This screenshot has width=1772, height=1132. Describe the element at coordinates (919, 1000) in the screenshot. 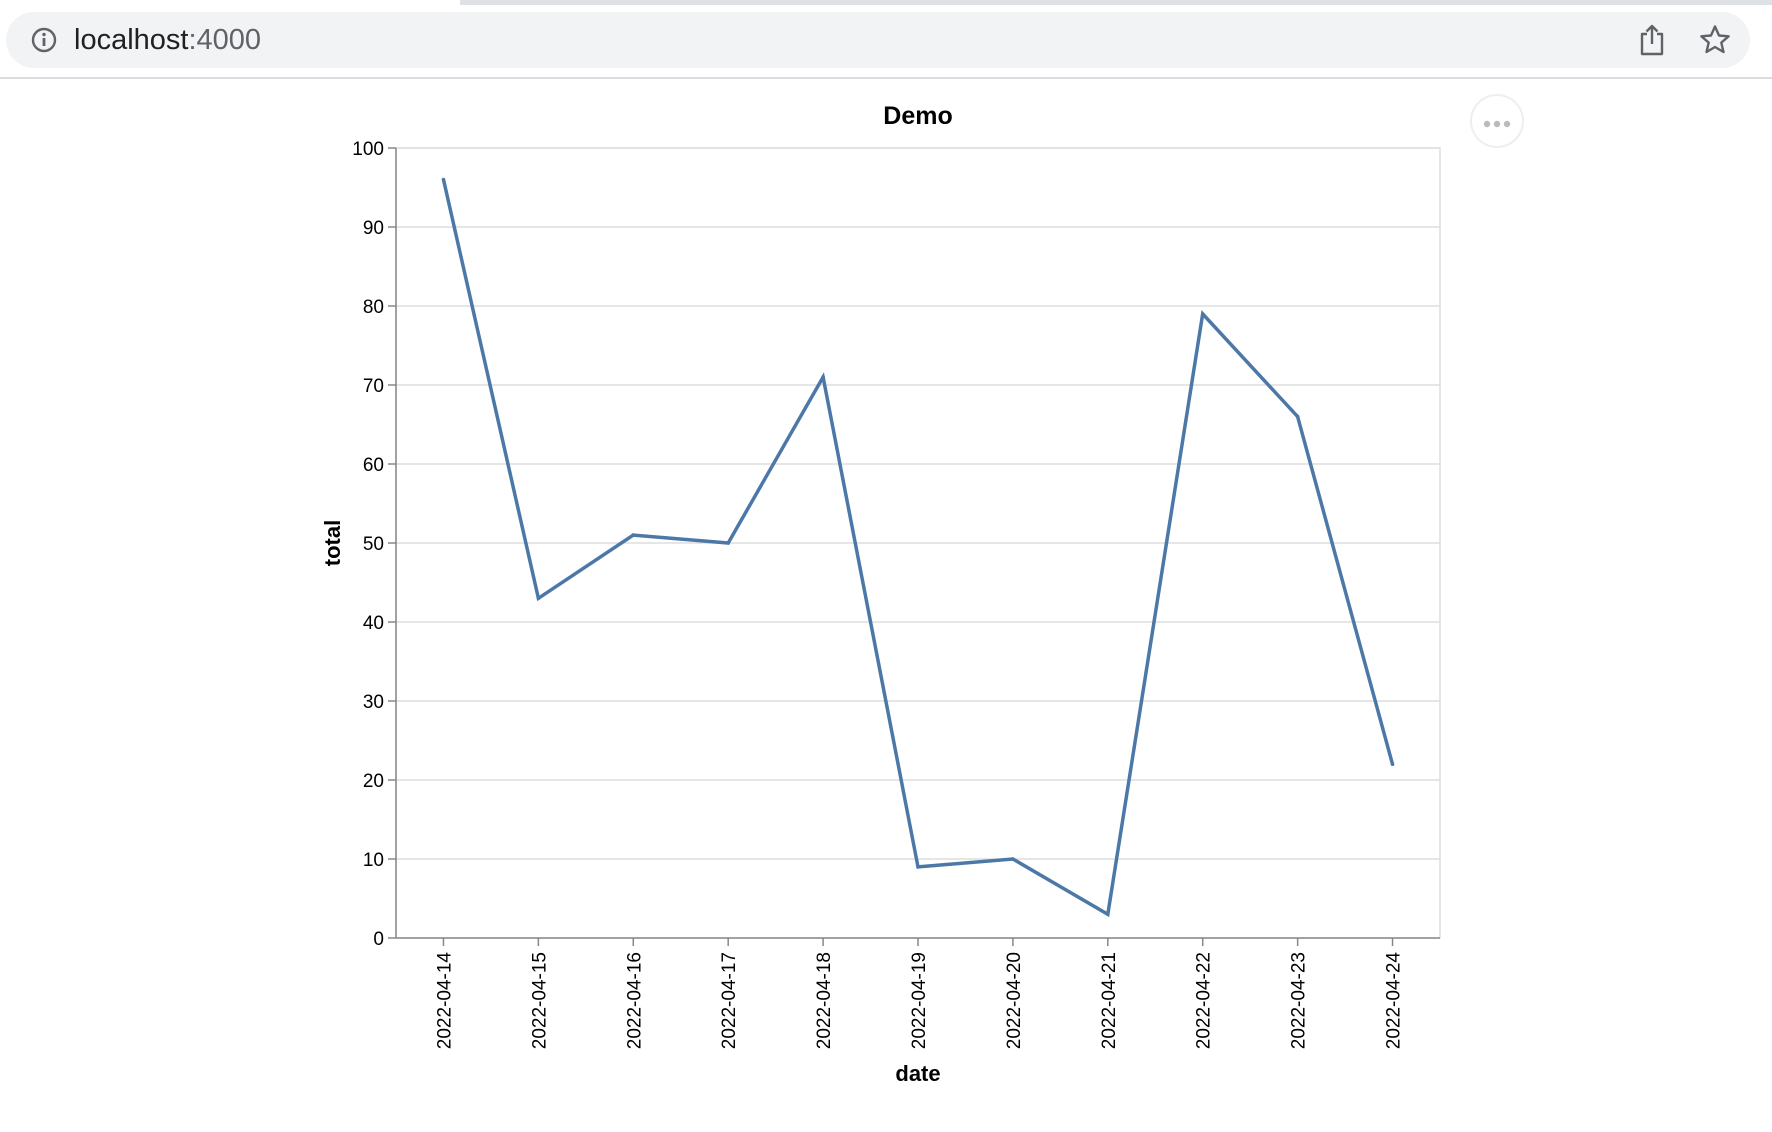

I see `x-tick-label: 2022-04-19` at that location.